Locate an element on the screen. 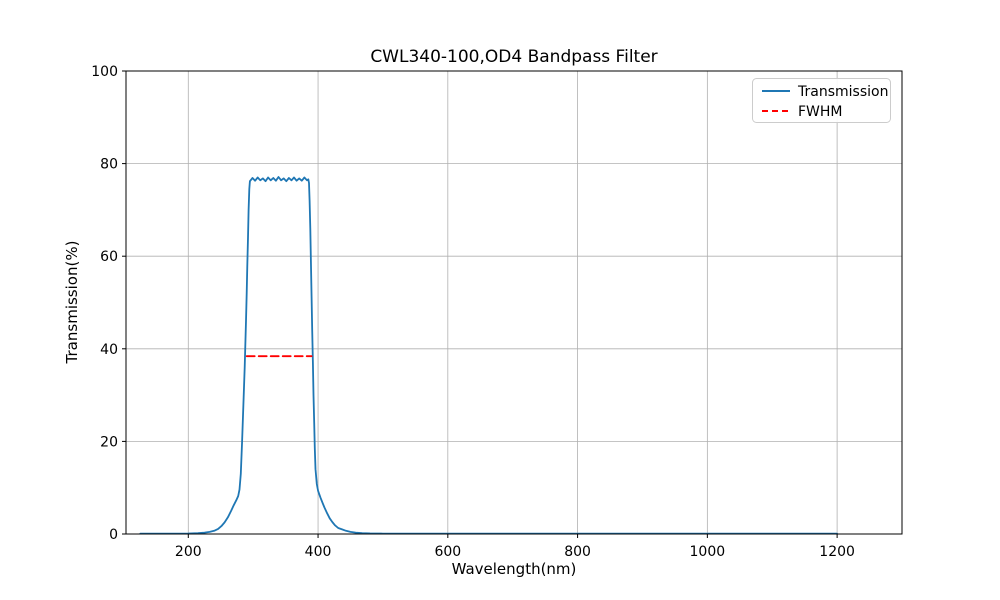 The height and width of the screenshot is (600, 1000). legend-fwhm-label: FWHM is located at coordinates (820, 112).